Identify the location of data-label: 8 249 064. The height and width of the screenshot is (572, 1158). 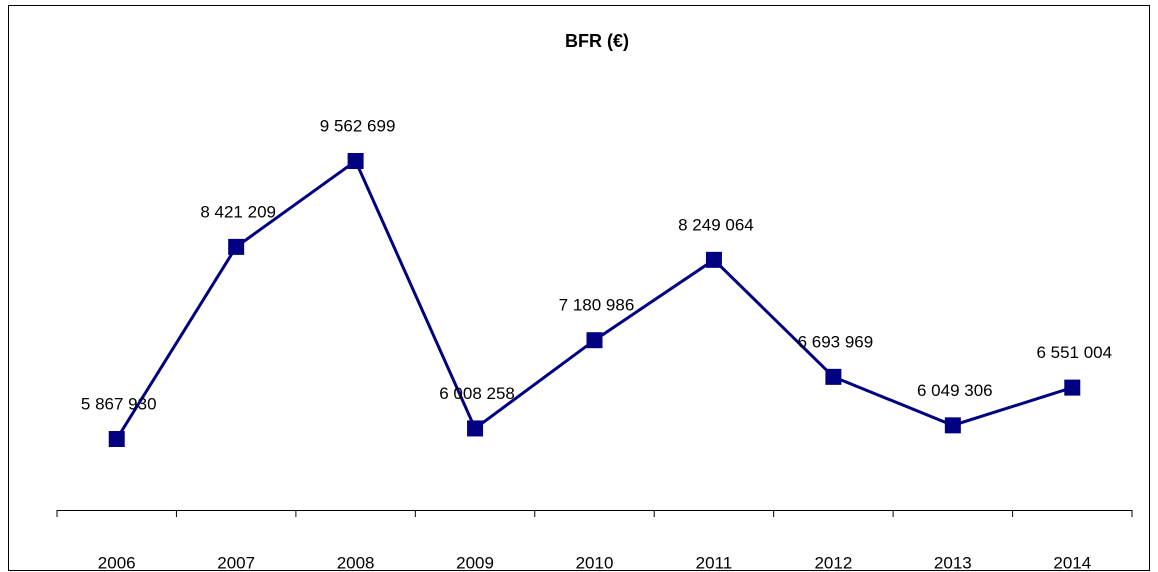
(716, 224).